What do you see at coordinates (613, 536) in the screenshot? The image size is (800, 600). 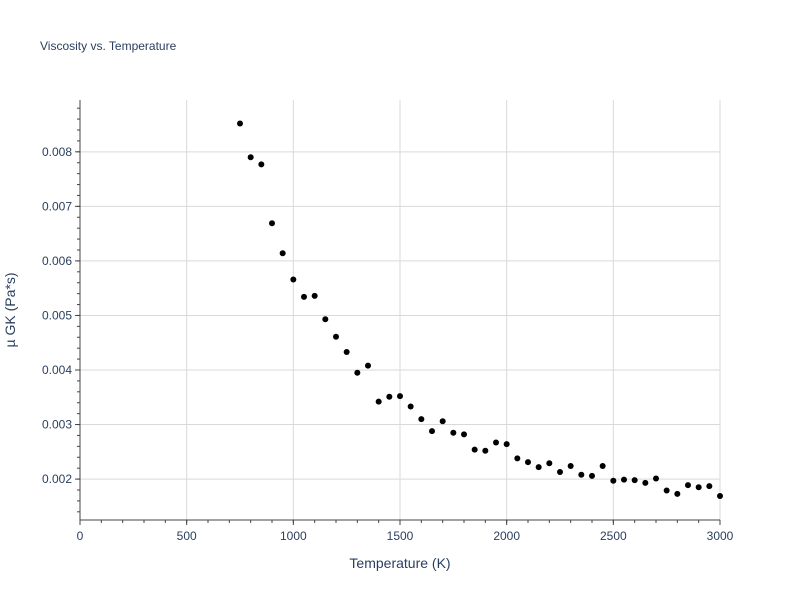 I see `x-tick-label: 2500` at bounding box center [613, 536].